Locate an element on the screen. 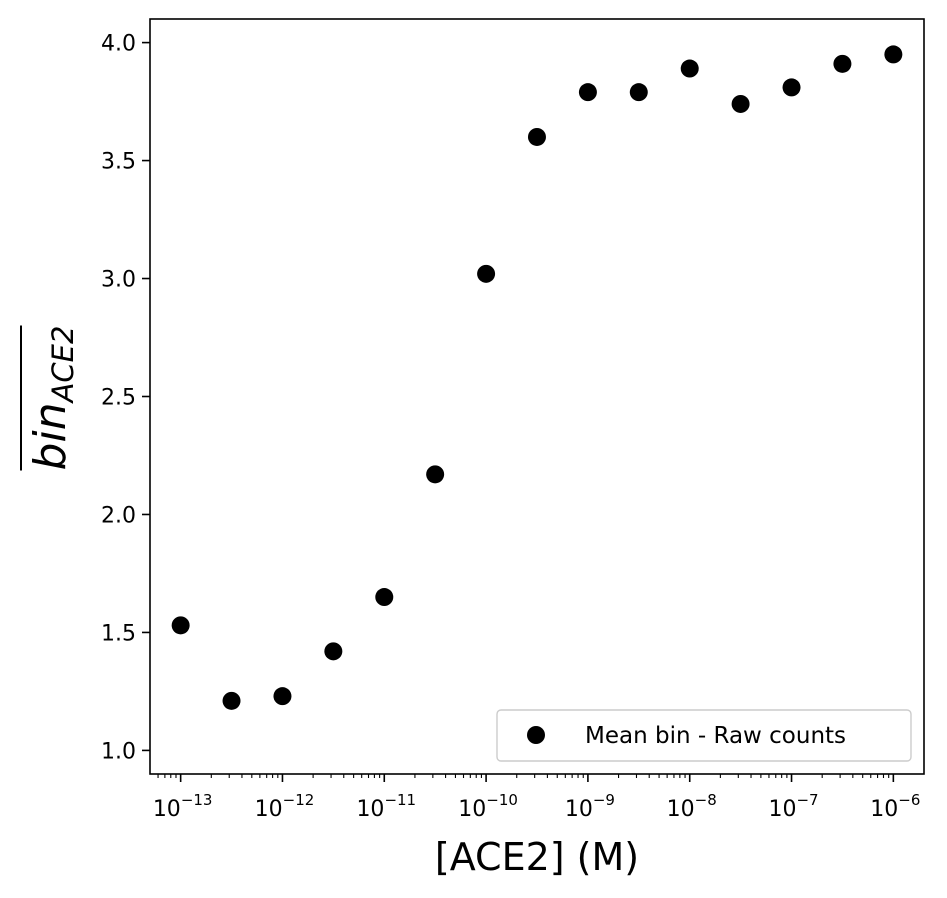 Image resolution: width=947 pixels, height=898 pixels. x-tick-label: 10⁻⁶ is located at coordinates (895, 806).